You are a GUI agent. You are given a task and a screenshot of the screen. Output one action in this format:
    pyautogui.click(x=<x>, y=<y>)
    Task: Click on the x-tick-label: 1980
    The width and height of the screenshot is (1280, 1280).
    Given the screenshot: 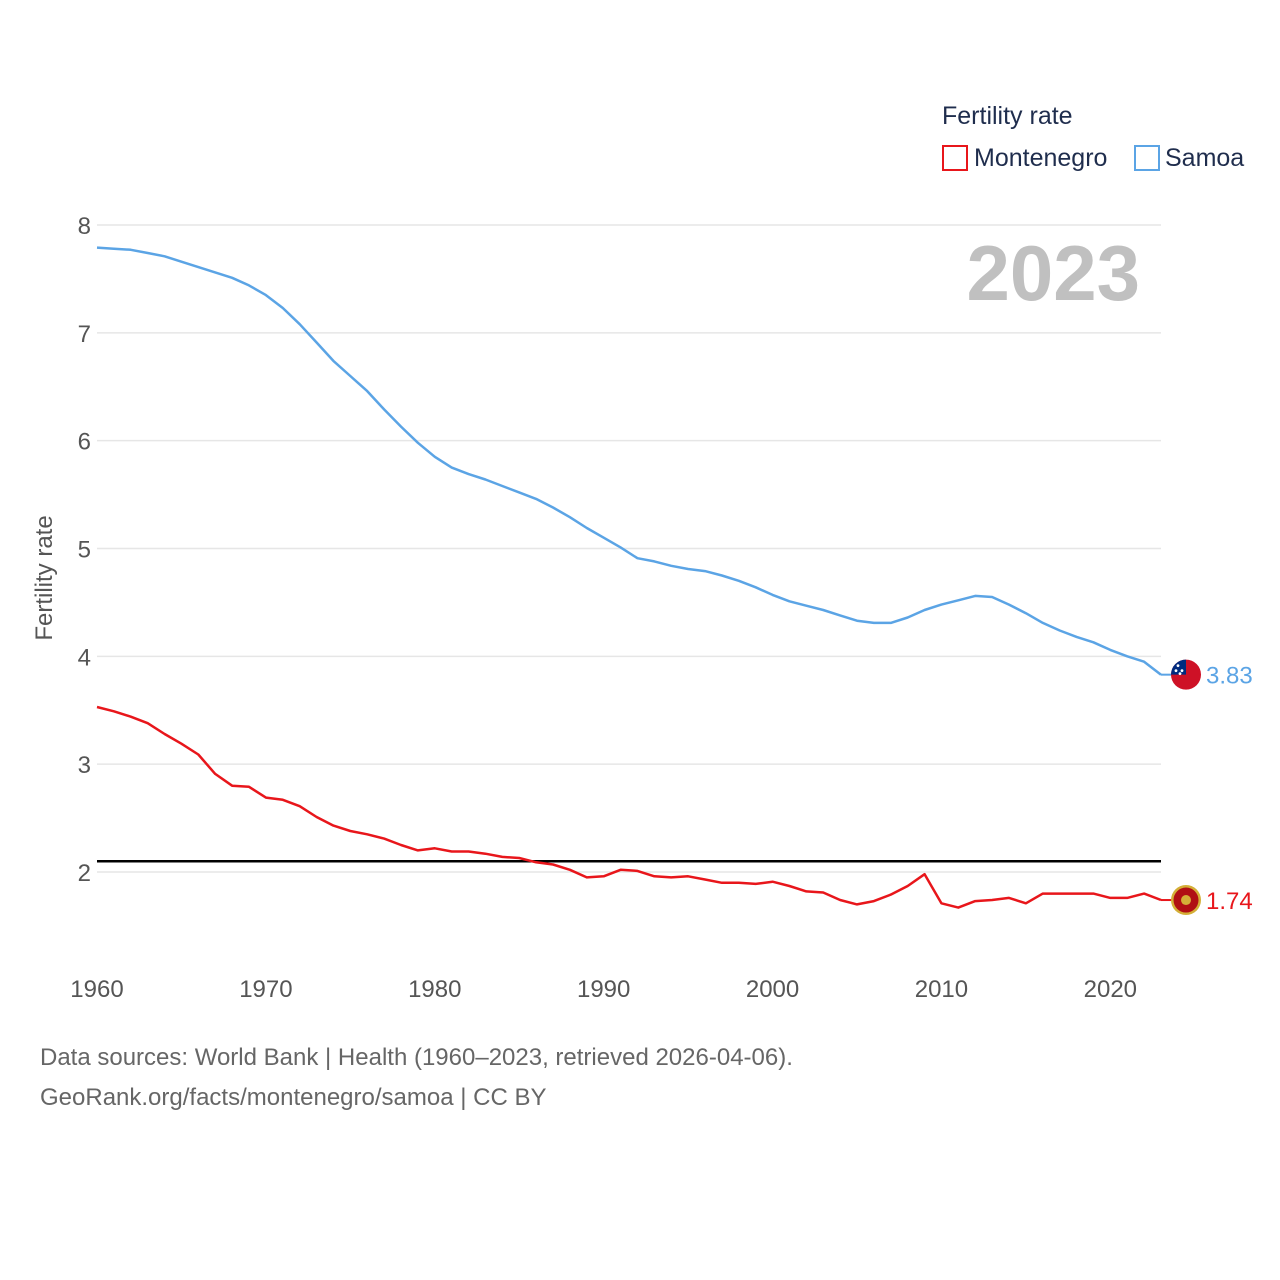 What is the action you would take?
    pyautogui.click(x=434, y=989)
    